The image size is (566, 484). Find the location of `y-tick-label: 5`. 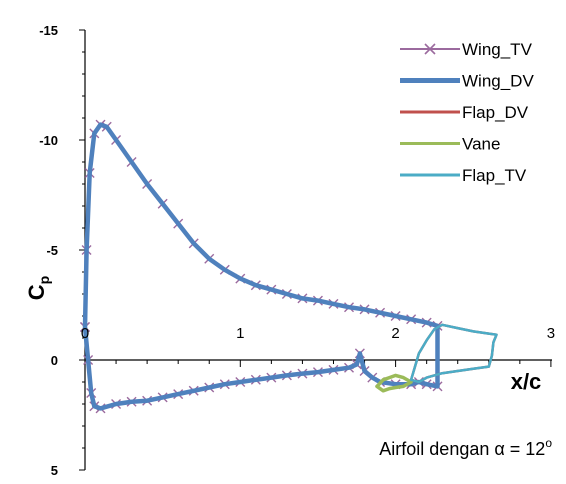

y-tick-label: 5 is located at coordinates (54, 470).